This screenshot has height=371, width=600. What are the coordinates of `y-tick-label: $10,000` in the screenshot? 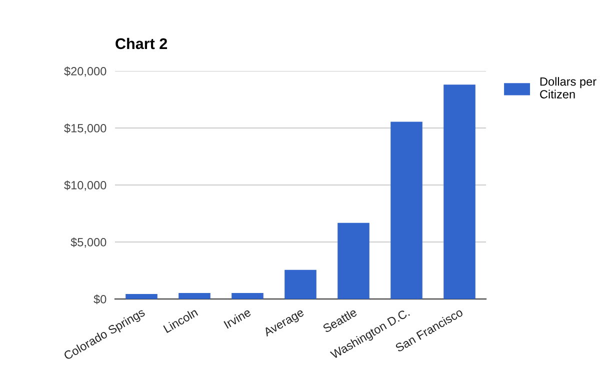 It's located at (85, 185).